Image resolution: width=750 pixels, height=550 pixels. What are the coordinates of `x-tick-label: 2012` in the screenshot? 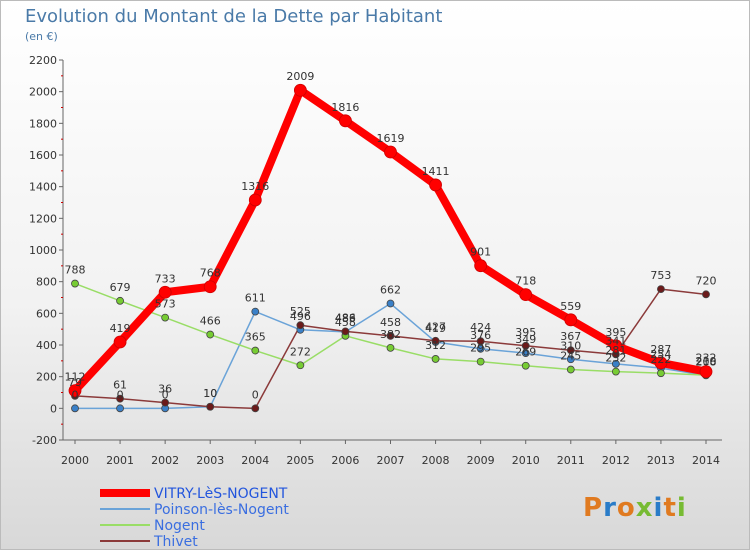 It's located at (616, 460).